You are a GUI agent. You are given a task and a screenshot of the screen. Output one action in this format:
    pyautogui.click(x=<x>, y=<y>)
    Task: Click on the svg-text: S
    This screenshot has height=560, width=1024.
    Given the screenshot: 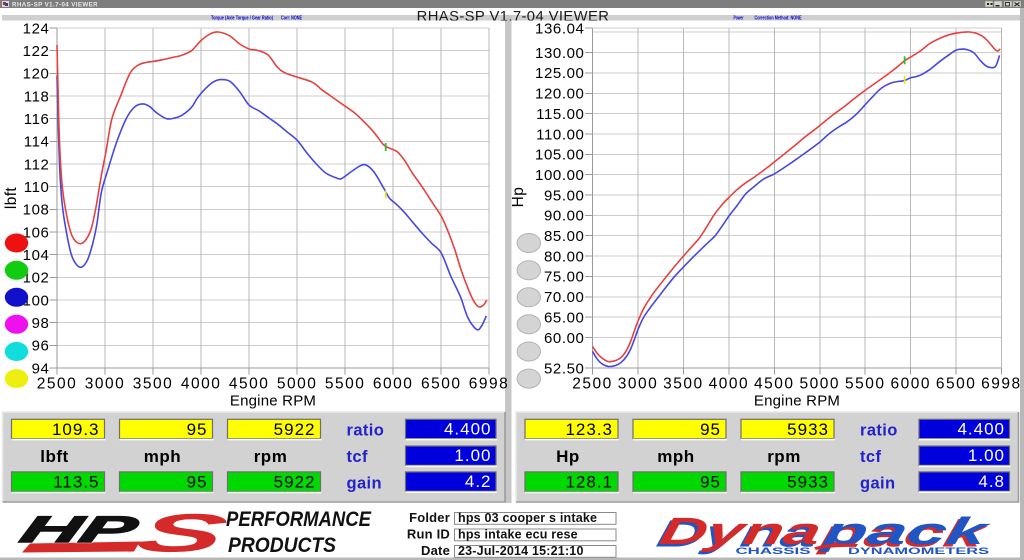 What is the action you would take?
    pyautogui.click(x=182, y=531)
    